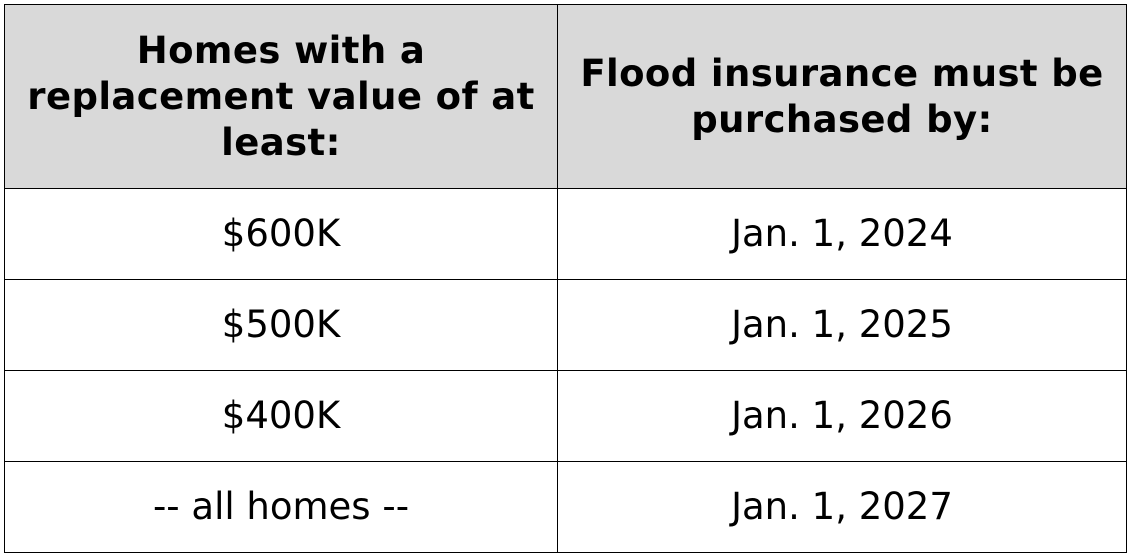 Image resolution: width=1132 pixels, height=560 pixels. I want to click on cell-purchase-deadline: Jan. 1, 2025, so click(842, 325).